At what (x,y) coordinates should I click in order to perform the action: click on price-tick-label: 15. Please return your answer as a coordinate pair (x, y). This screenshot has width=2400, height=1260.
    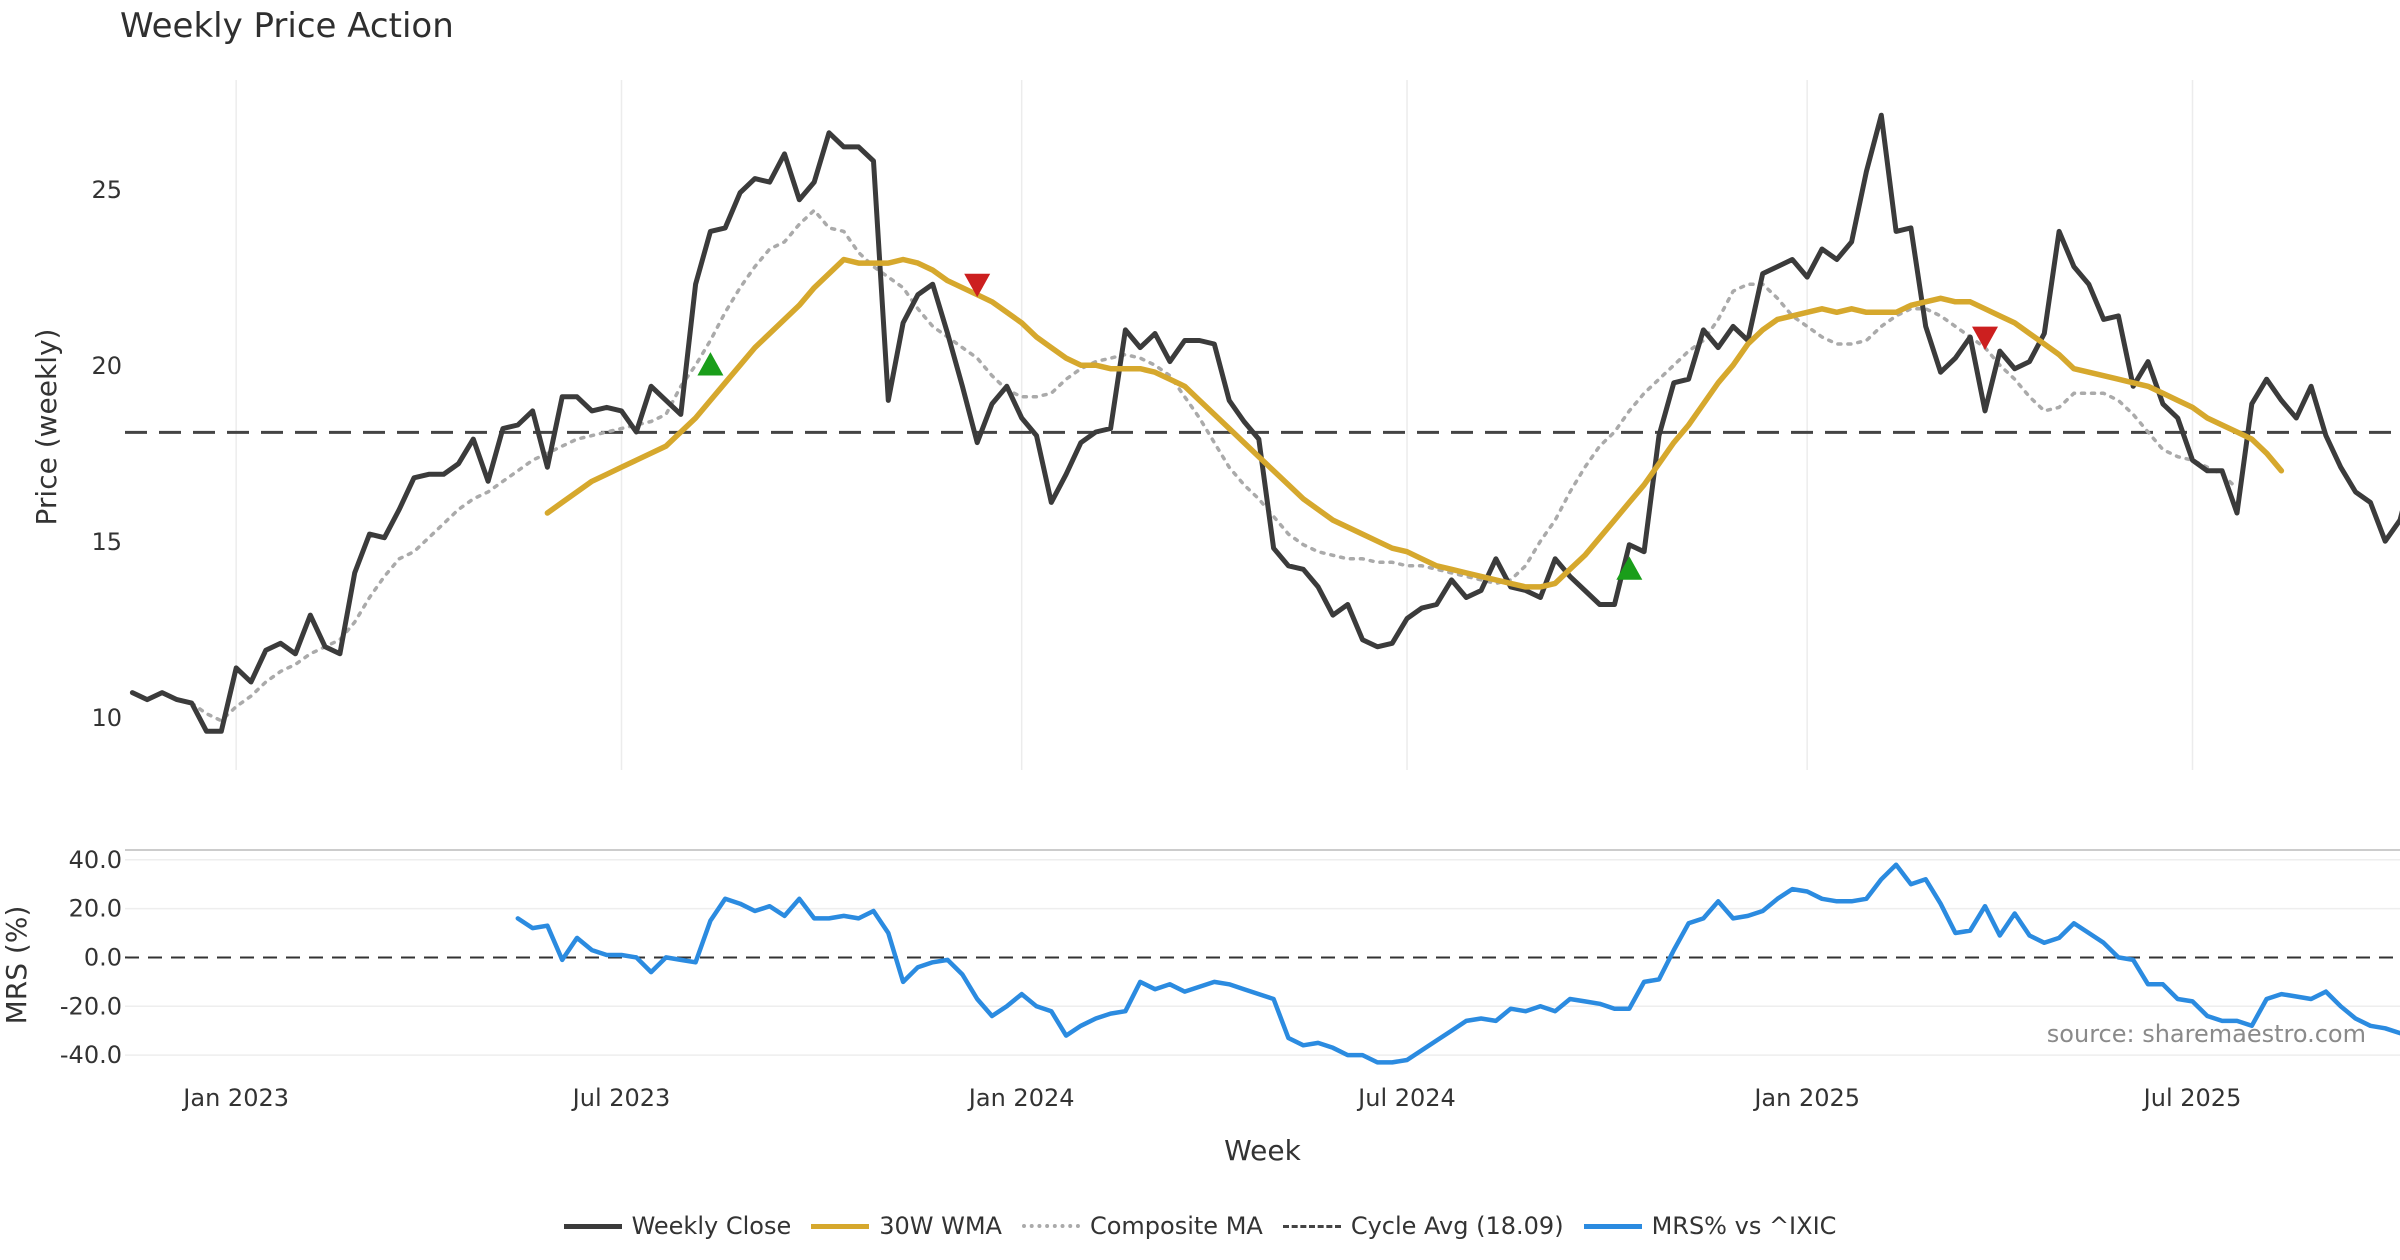
    Looking at the image, I should click on (106, 542).